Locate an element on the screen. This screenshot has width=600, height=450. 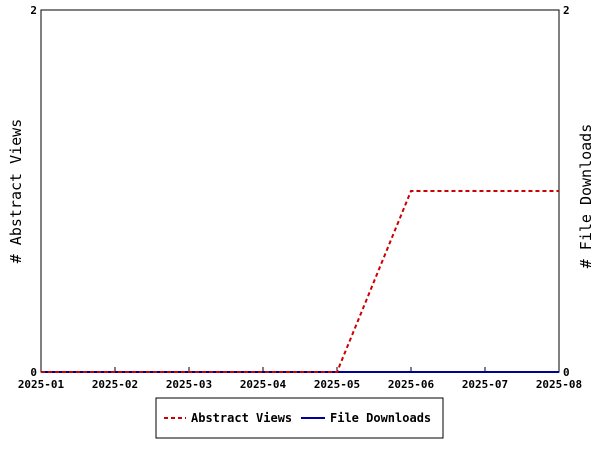
x-tick-label: 2025-02 is located at coordinates (115, 384).